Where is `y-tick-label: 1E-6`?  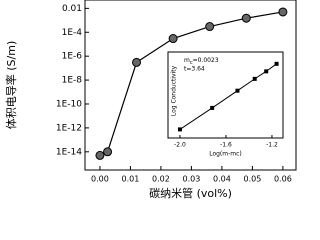
y-tick-label: 1E-6 is located at coordinates (72, 57).